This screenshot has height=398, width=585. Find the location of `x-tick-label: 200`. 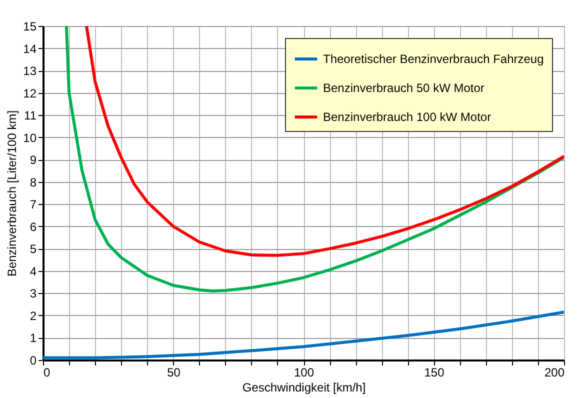

x-tick-label: 200 is located at coordinates (554, 373).